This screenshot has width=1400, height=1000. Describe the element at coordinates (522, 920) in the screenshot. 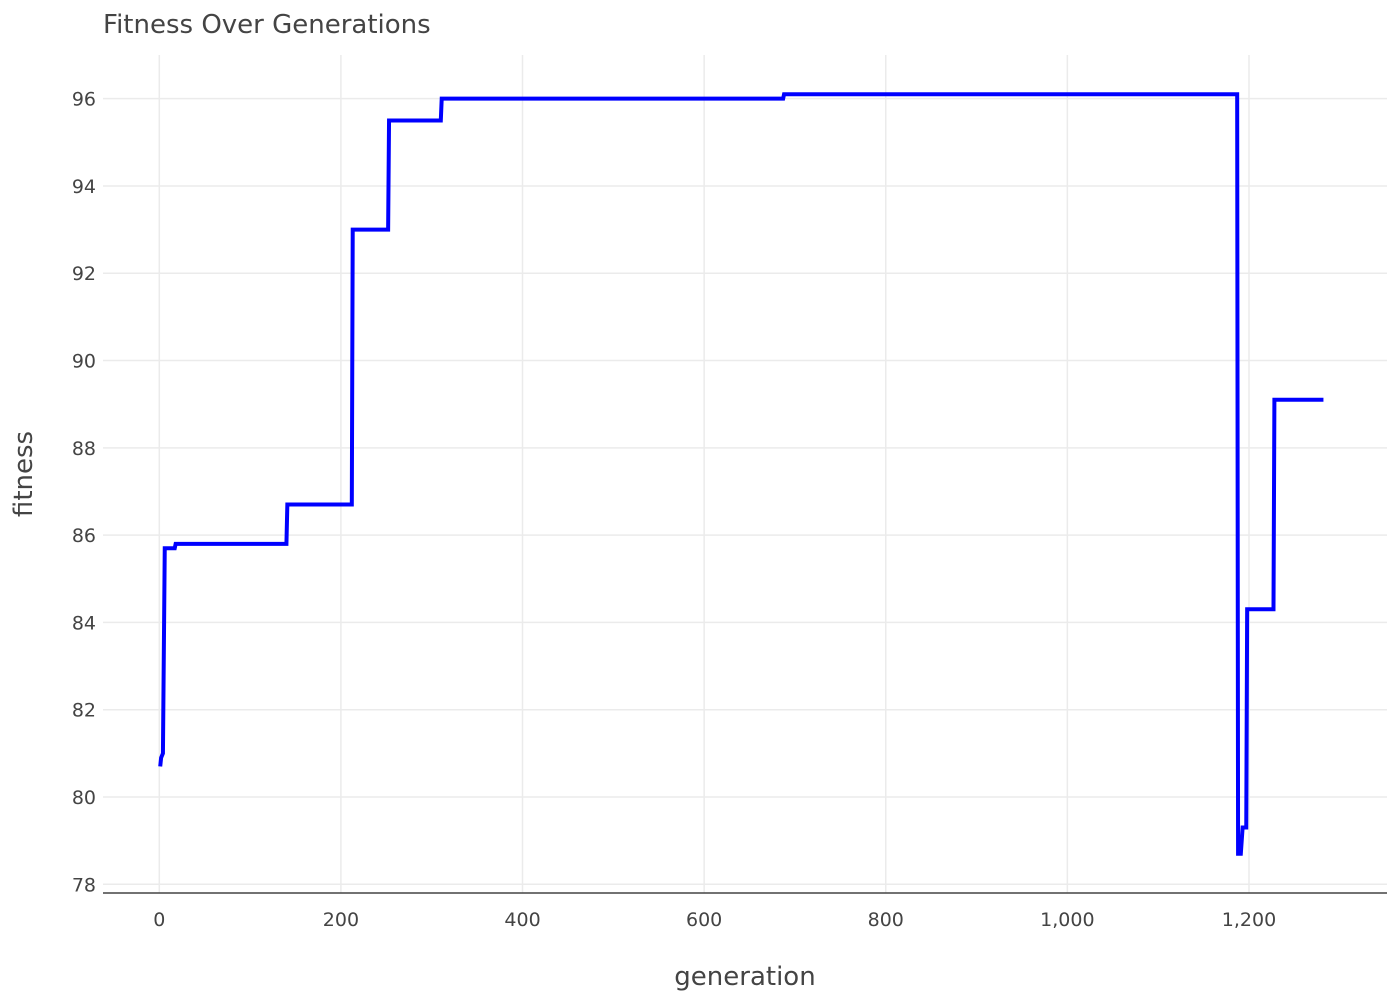

I see `x-tick-label: 400` at that location.